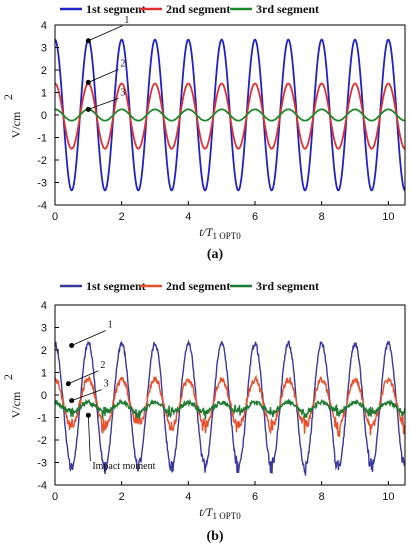  I want to click on annotation-label: Impact moment, so click(123, 466).